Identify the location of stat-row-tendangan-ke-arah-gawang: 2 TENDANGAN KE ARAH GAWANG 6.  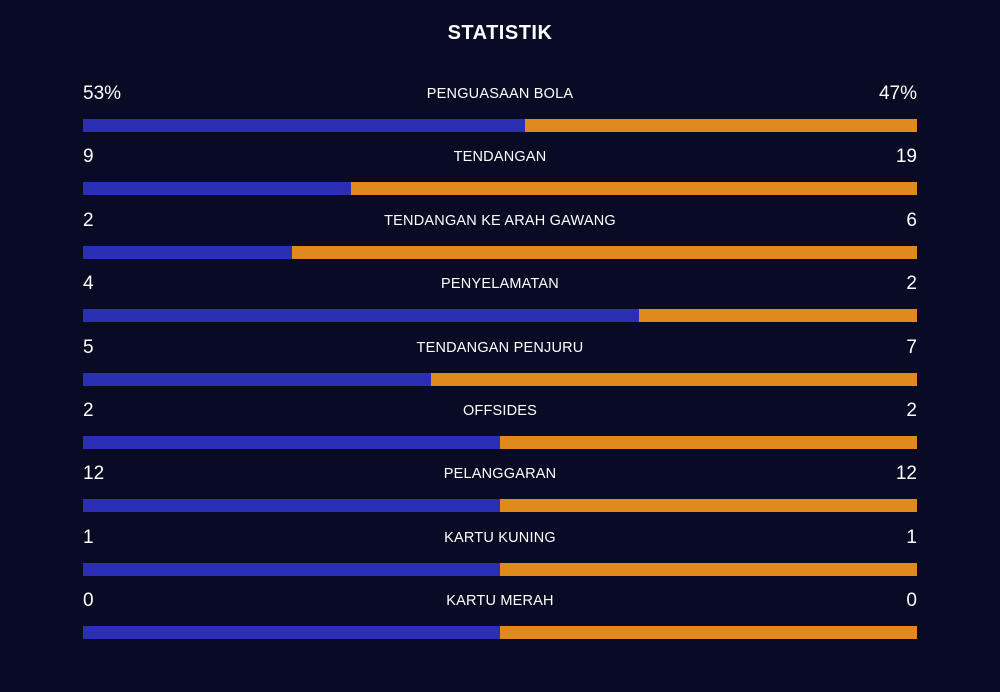
(500, 237).